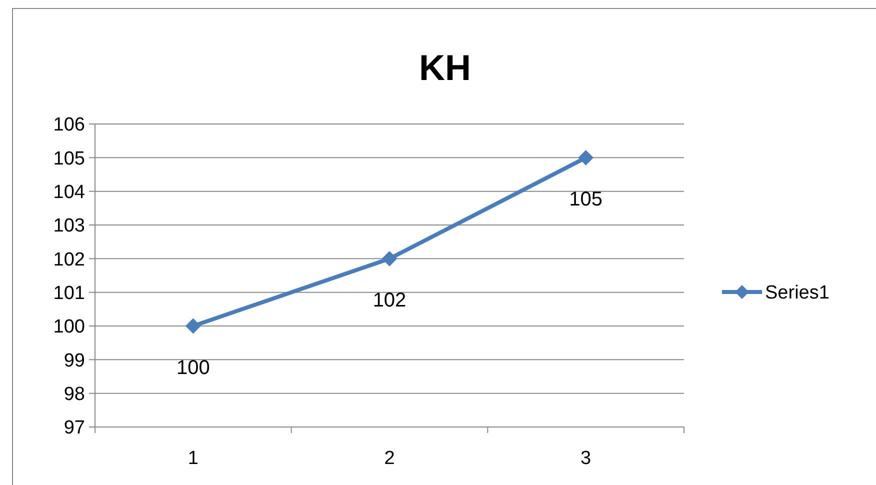 The height and width of the screenshot is (485, 876). What do you see at coordinates (389, 458) in the screenshot?
I see `x-tick-label: 2` at bounding box center [389, 458].